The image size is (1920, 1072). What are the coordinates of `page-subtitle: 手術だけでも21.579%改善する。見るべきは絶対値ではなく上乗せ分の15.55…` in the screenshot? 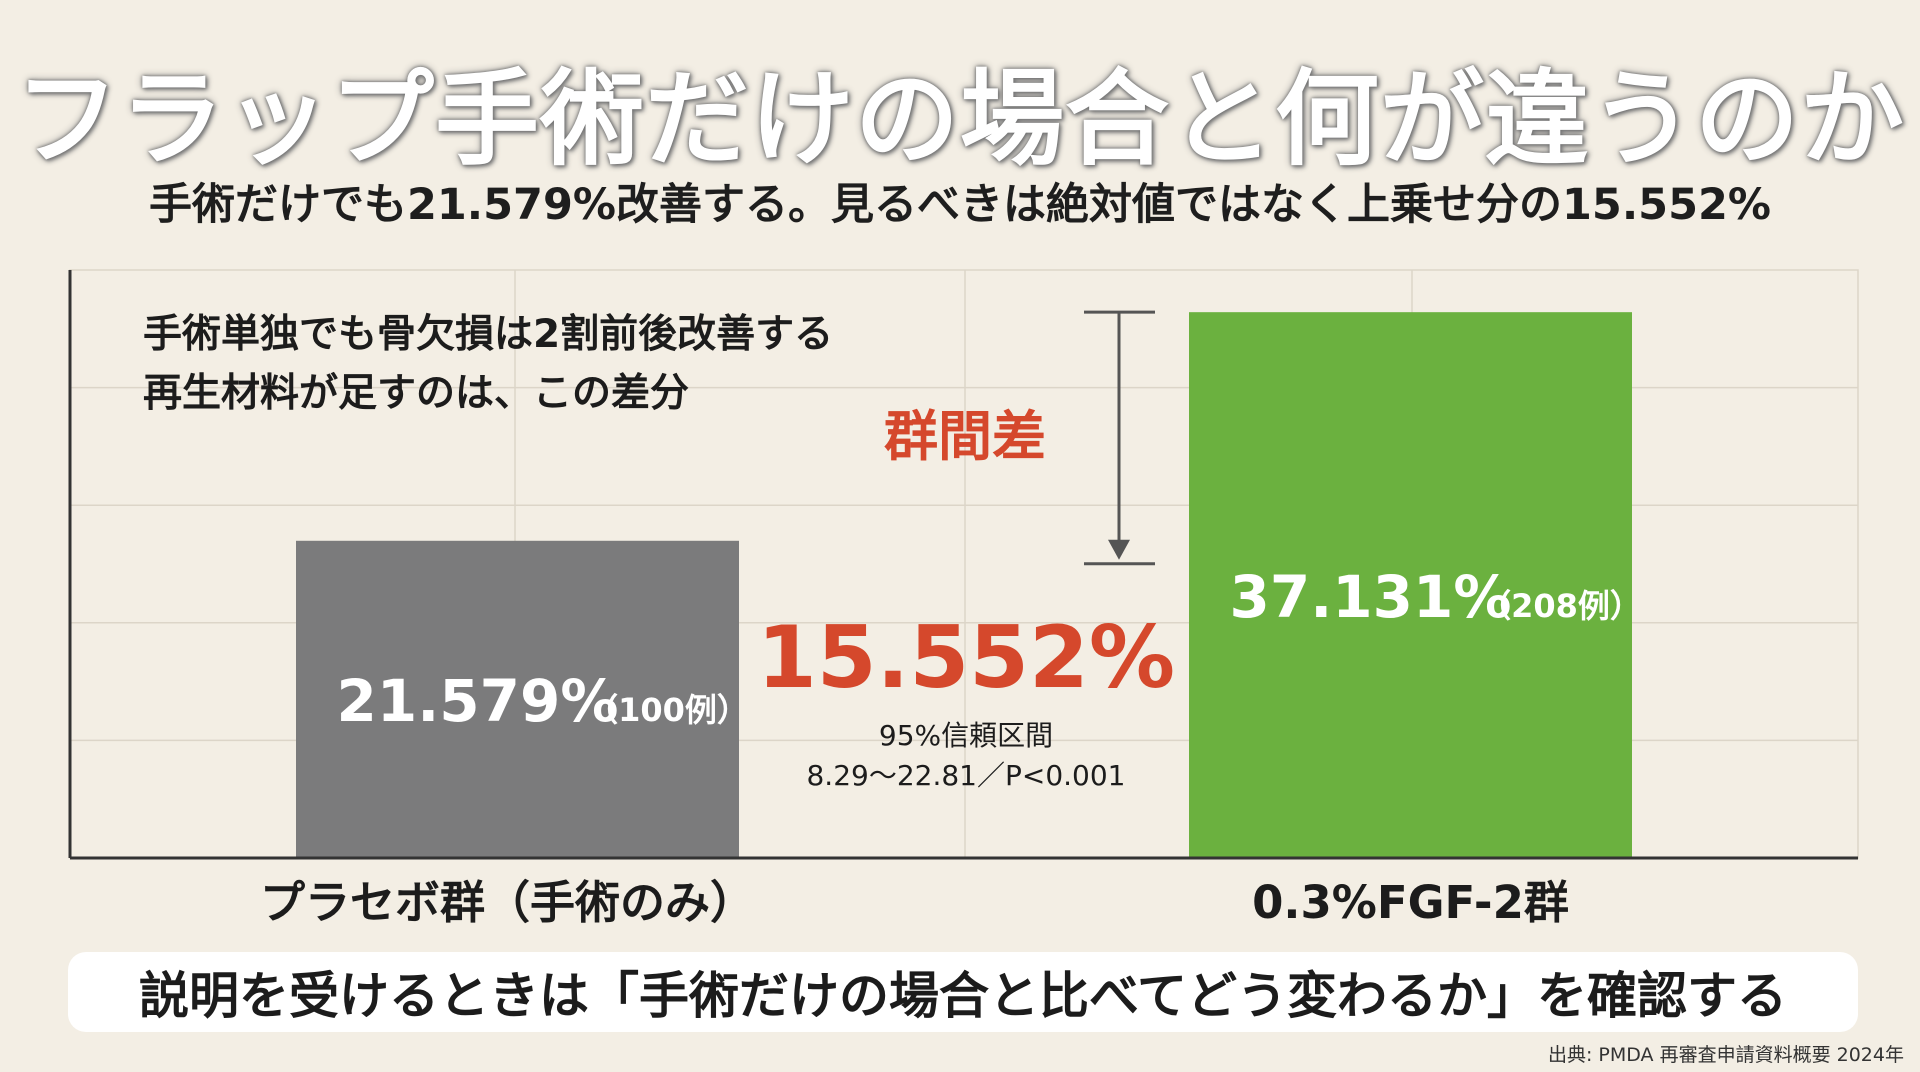 It's located at (960, 205).